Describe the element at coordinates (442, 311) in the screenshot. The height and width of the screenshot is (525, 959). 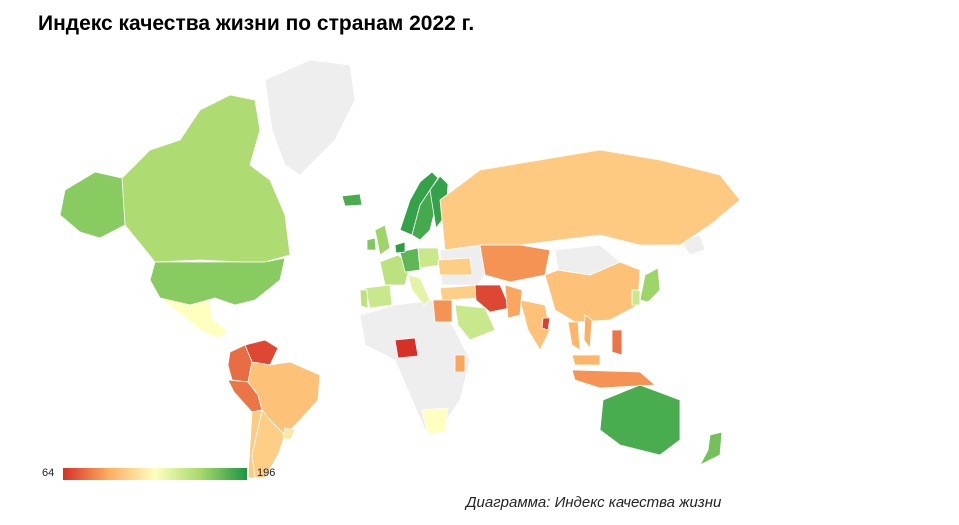
I see `country-egypt` at that location.